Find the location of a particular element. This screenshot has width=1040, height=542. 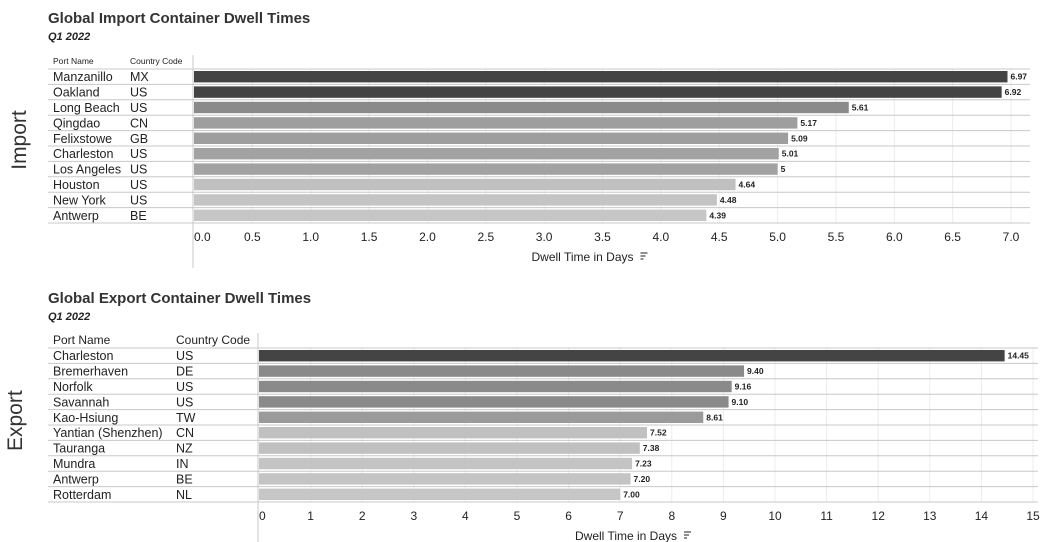

import-x-tick-label: 4.0 is located at coordinates (661, 237).